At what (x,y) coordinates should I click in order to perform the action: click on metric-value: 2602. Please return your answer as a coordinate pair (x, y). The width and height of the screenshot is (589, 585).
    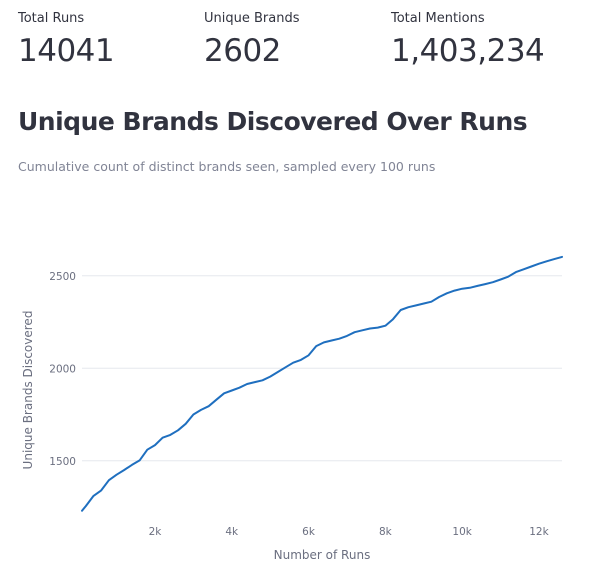
    Looking at the image, I should click on (242, 51).